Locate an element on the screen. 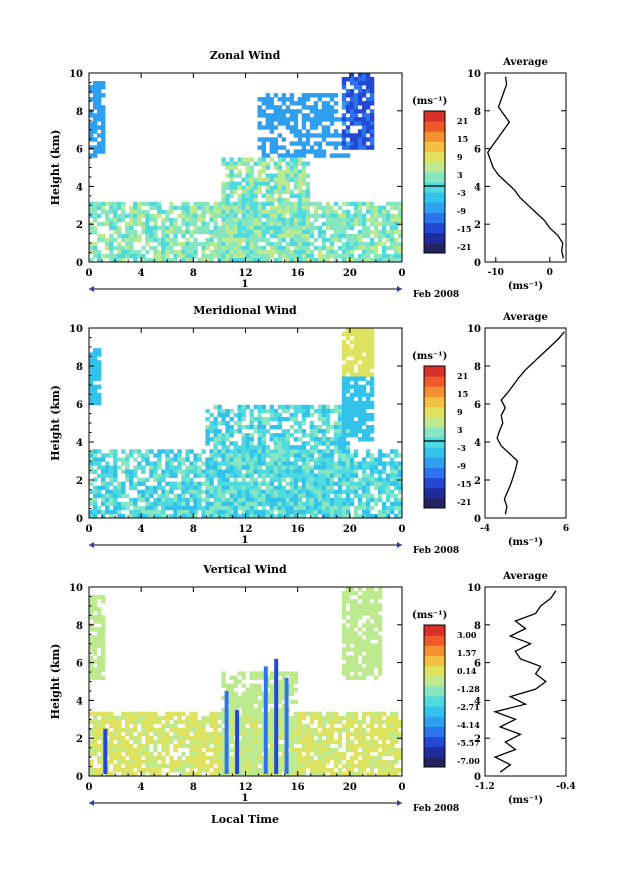 The image size is (620, 873). x-tick-label: 16 is located at coordinates (298, 273).